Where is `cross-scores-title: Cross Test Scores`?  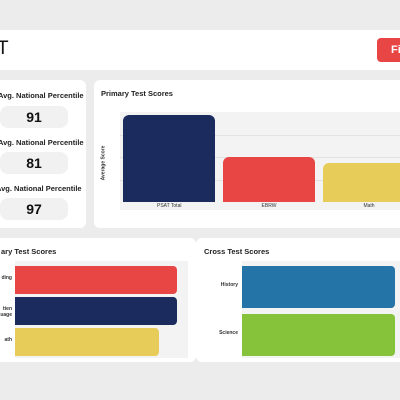 cross-scores-title: Cross Test Scores is located at coordinates (237, 251).